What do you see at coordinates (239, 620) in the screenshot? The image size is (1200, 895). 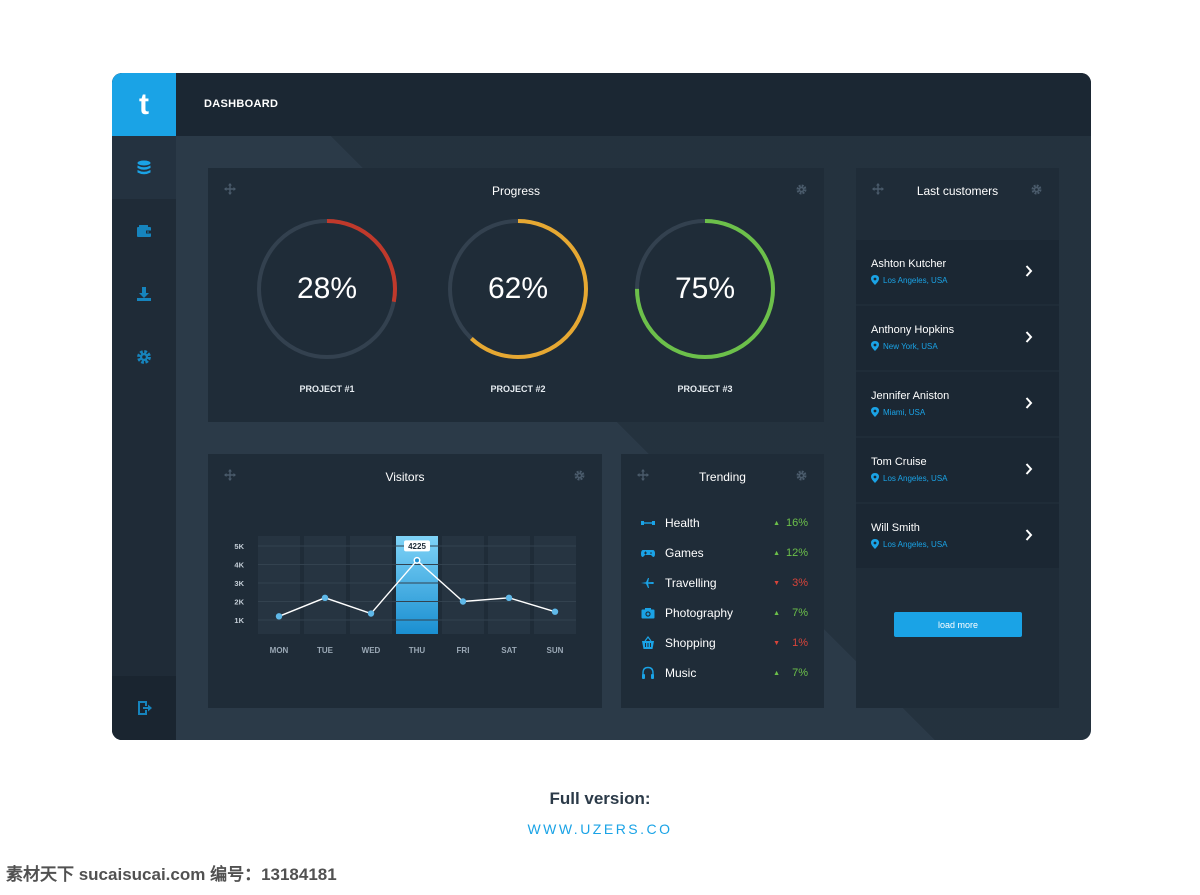 I see `y-tick-label: 1K` at bounding box center [239, 620].